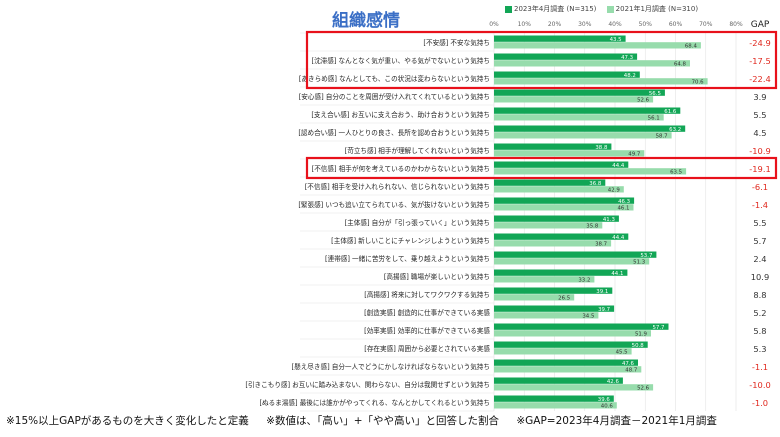  Describe the element at coordinates (615, 24) in the screenshot. I see `x-tick-label: 40%` at that location.